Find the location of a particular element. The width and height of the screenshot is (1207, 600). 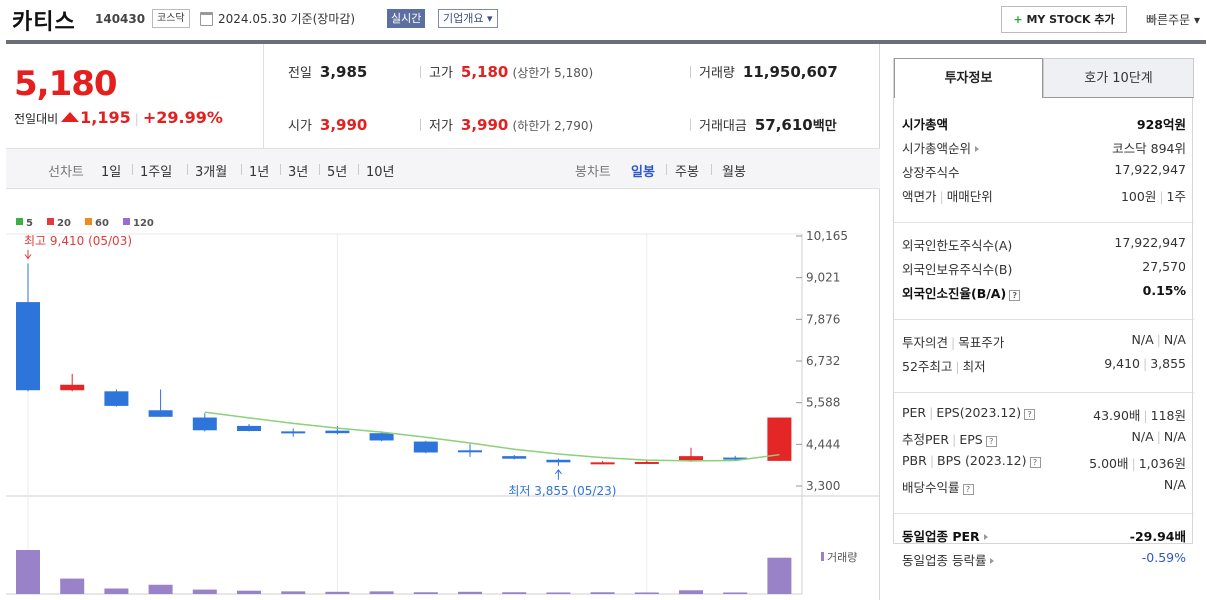

period-3y: 3년 is located at coordinates (298, 172).